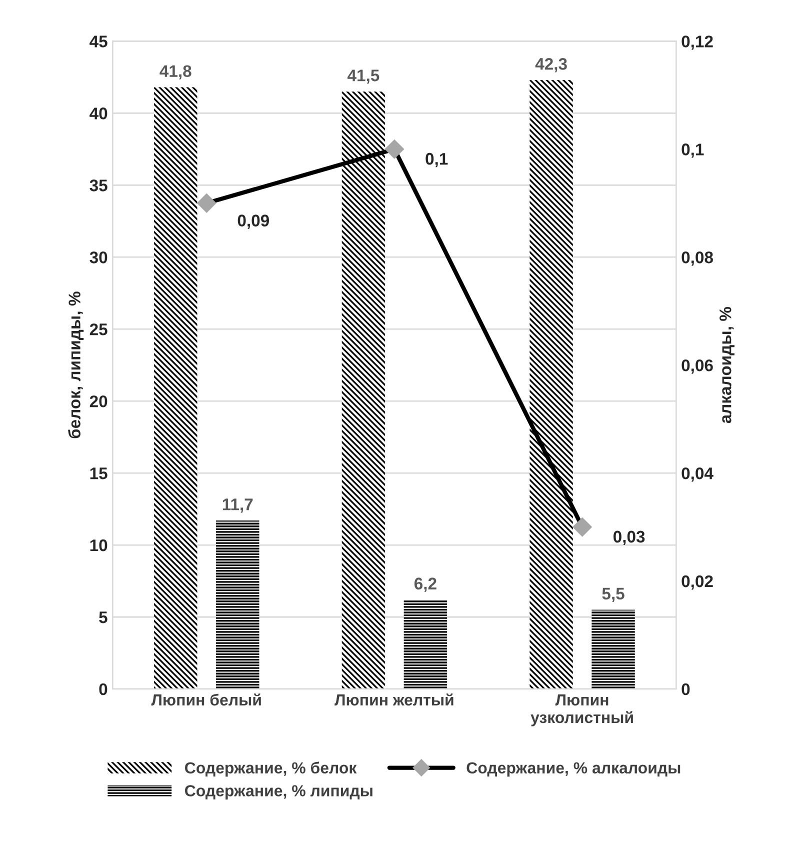  What do you see at coordinates (253, 221) in the screenshot?
I see `data-label: 0,09` at bounding box center [253, 221].